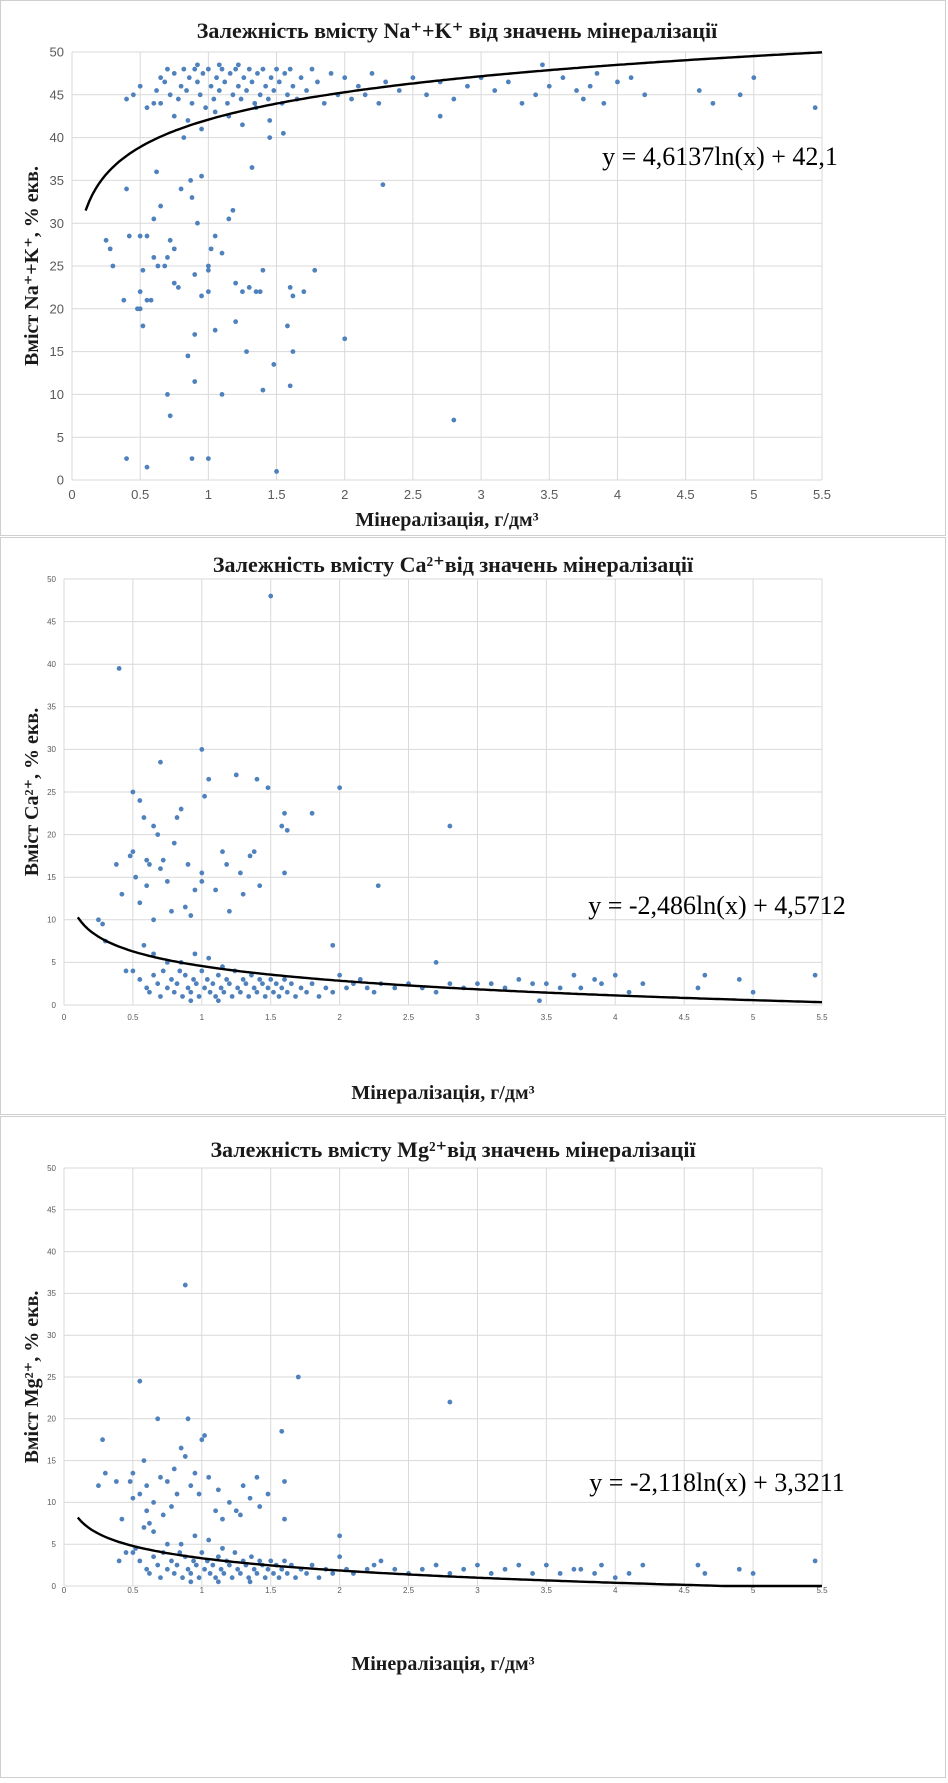  What do you see at coordinates (51, 621) in the screenshot?
I see `y-tick-label: 45` at bounding box center [51, 621].